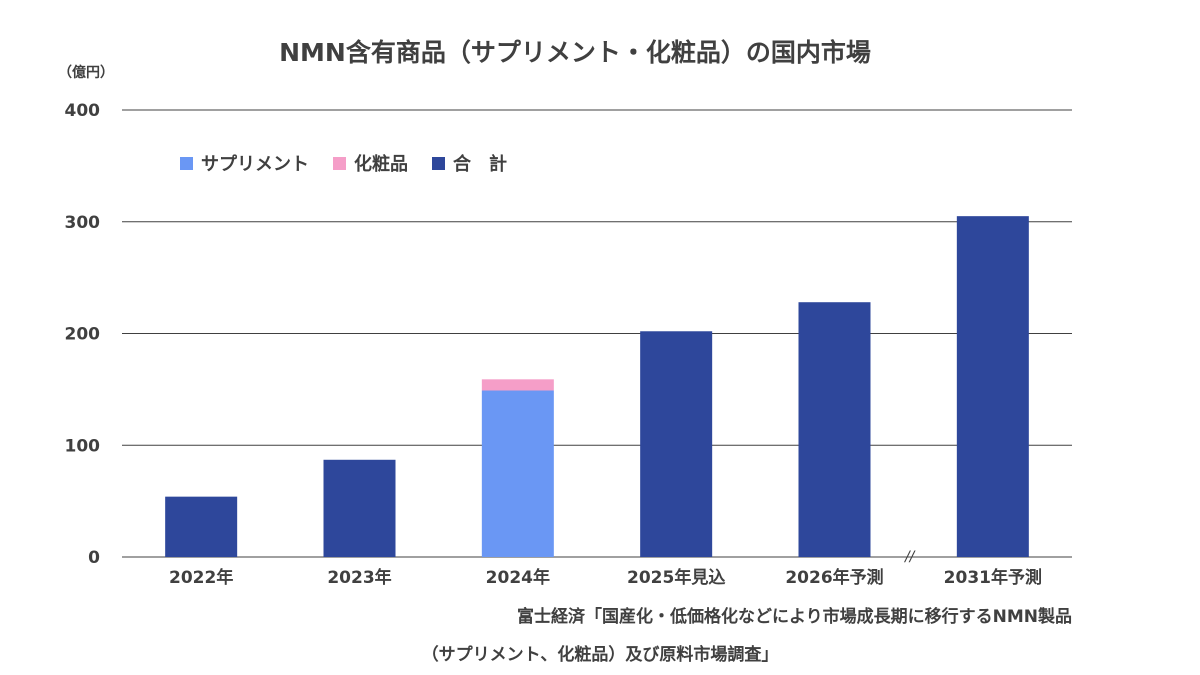  What do you see at coordinates (575, 52) in the screenshot?
I see `chart-title: NMN含有商品（サプリメント・化粧品）の国内市場` at bounding box center [575, 52].